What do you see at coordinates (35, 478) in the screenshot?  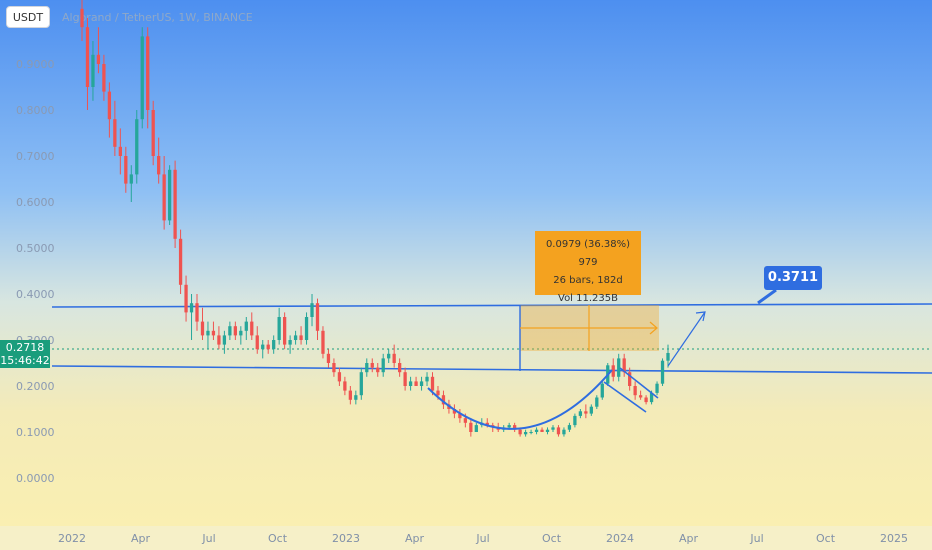 I see `y-tick-label: 0.0000` at bounding box center [35, 478].